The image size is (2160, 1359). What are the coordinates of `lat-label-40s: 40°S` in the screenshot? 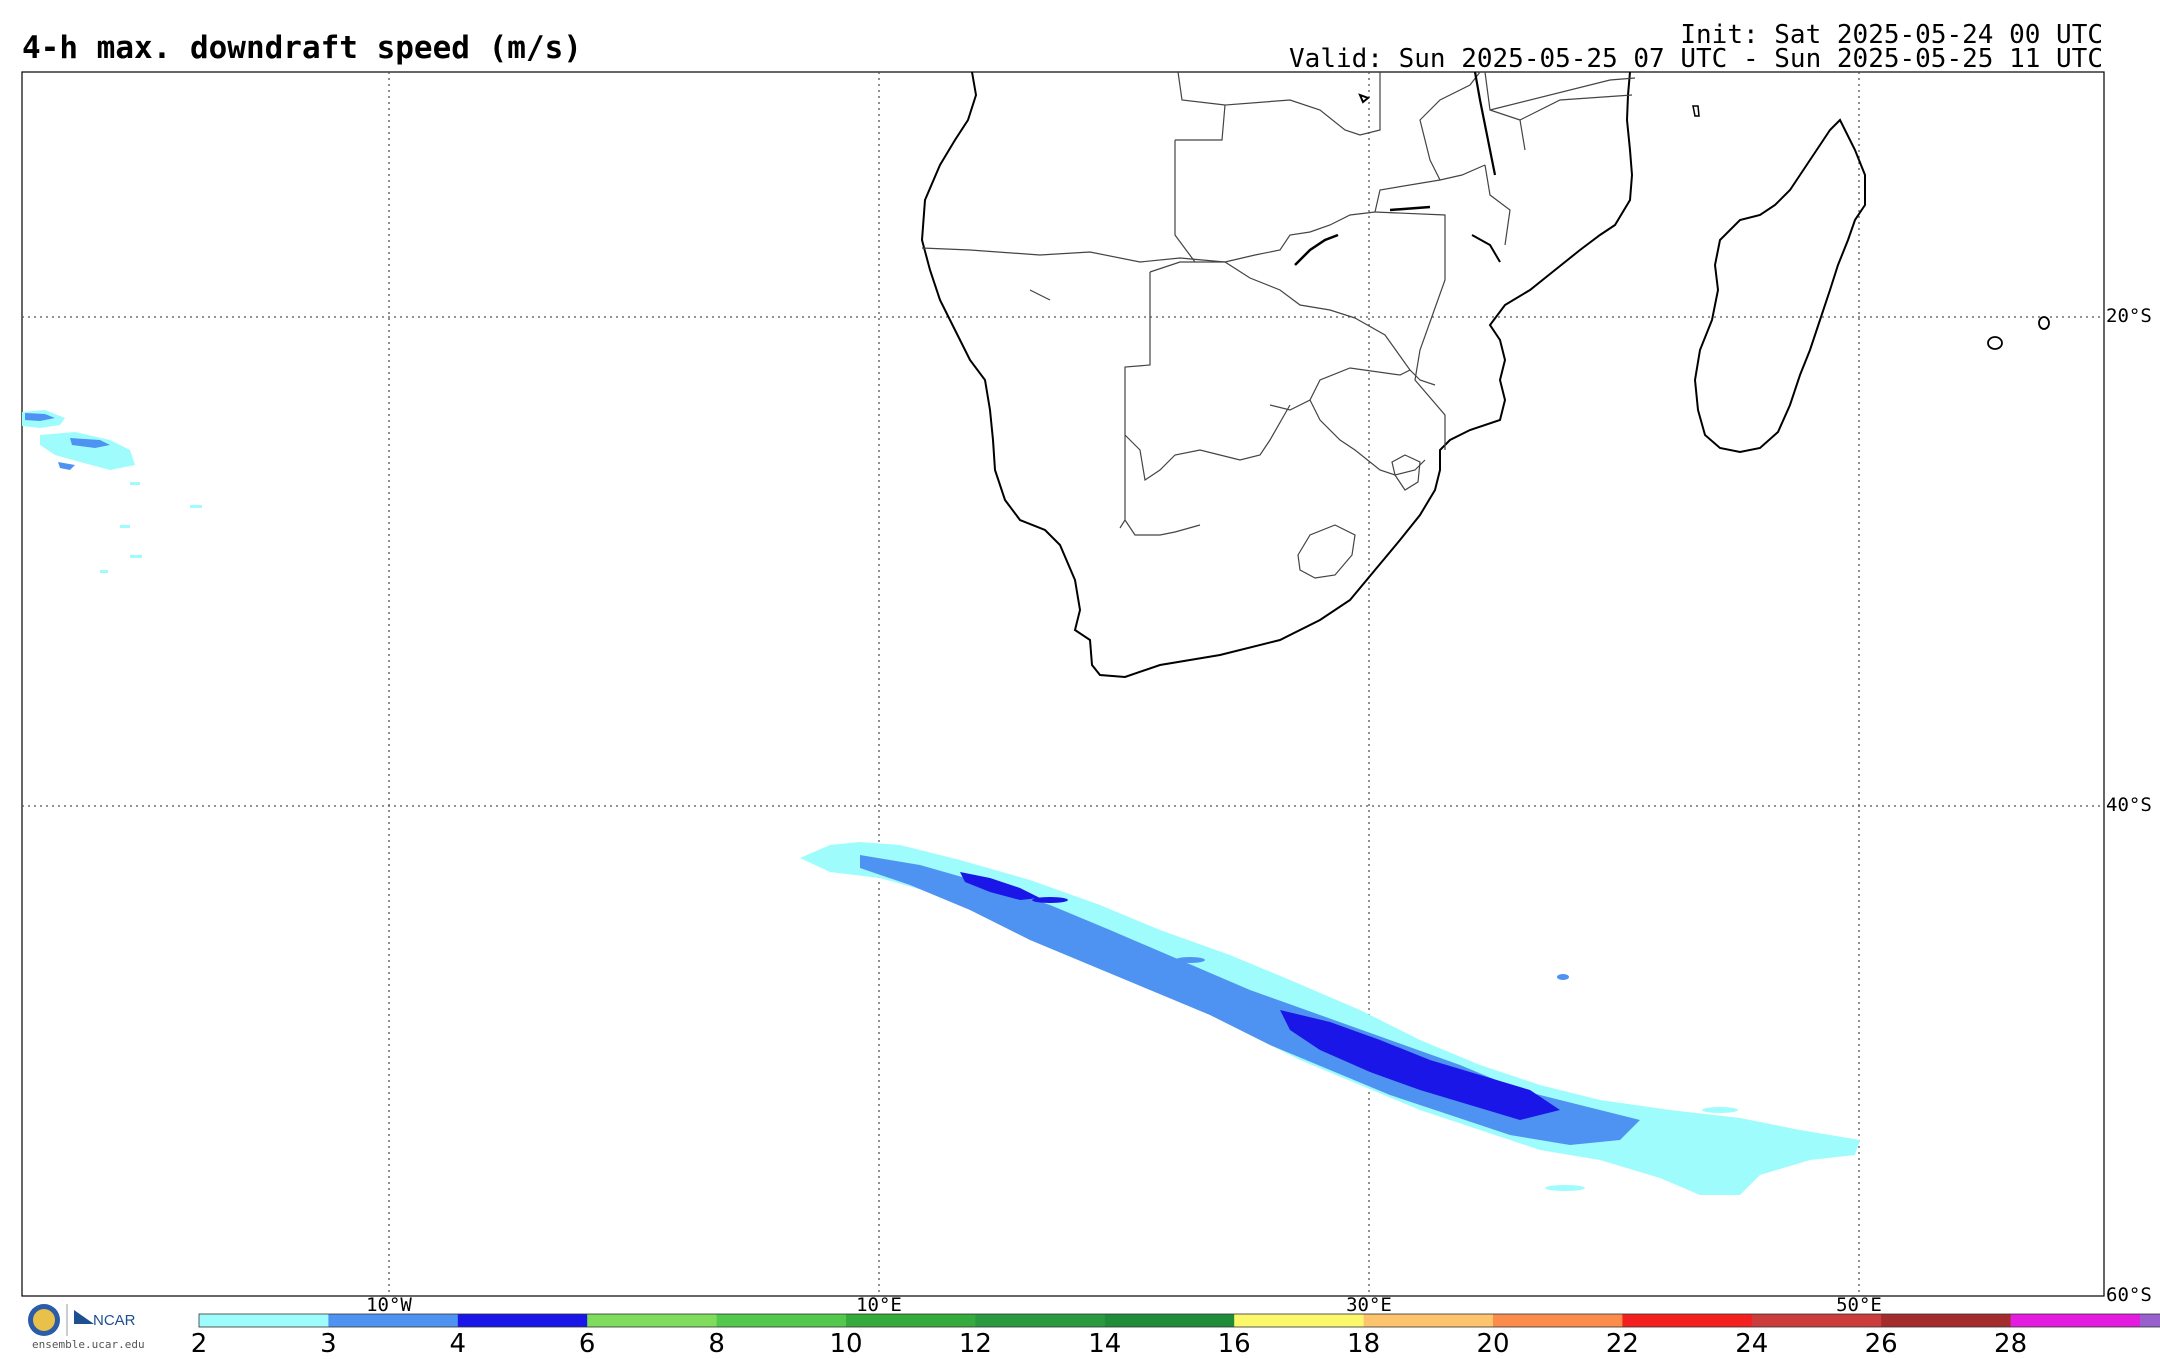 It's located at (2129, 805).